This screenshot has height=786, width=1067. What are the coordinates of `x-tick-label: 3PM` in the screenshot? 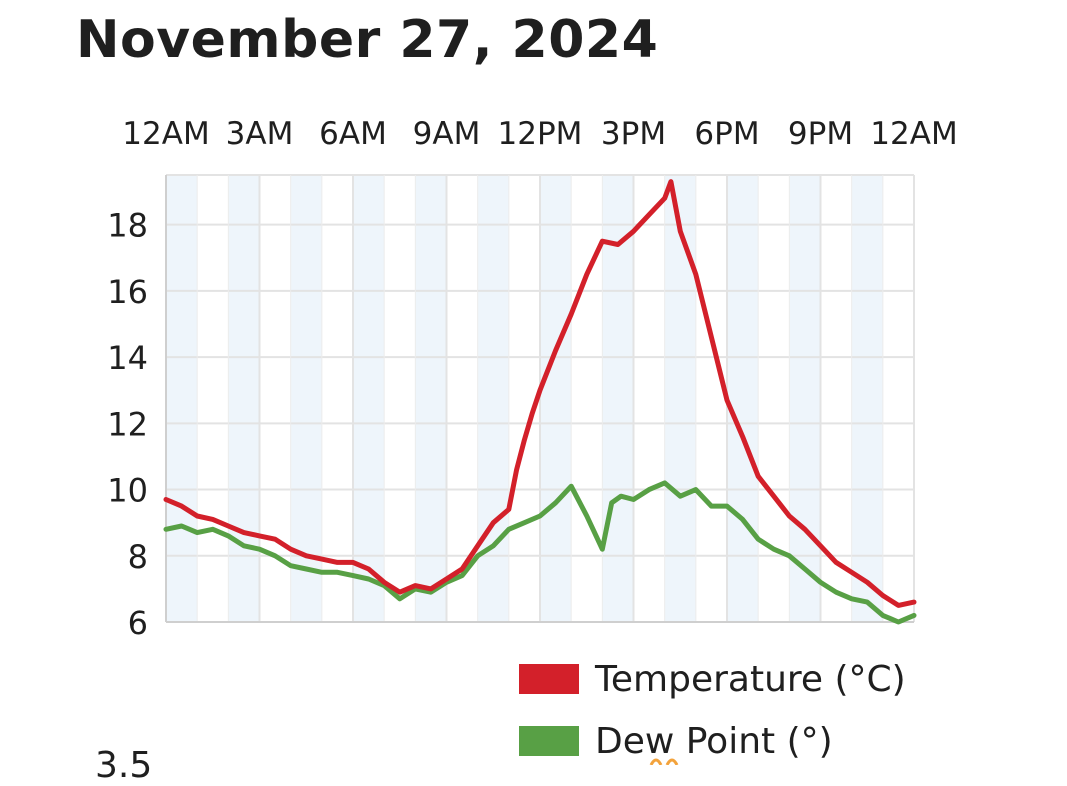 It's located at (633, 134).